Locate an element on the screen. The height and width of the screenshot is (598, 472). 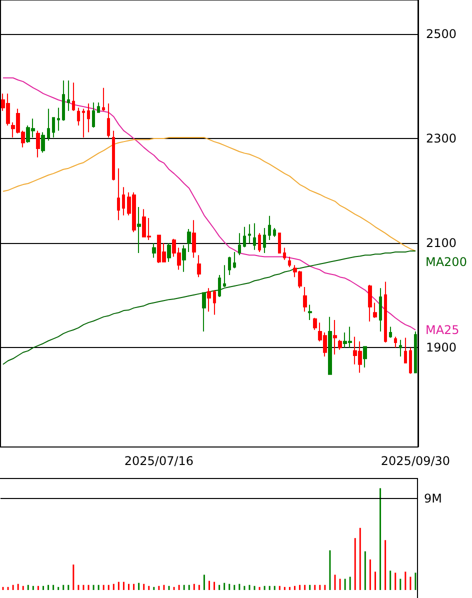
ref-line-label: 9M is located at coordinates (433, 498).